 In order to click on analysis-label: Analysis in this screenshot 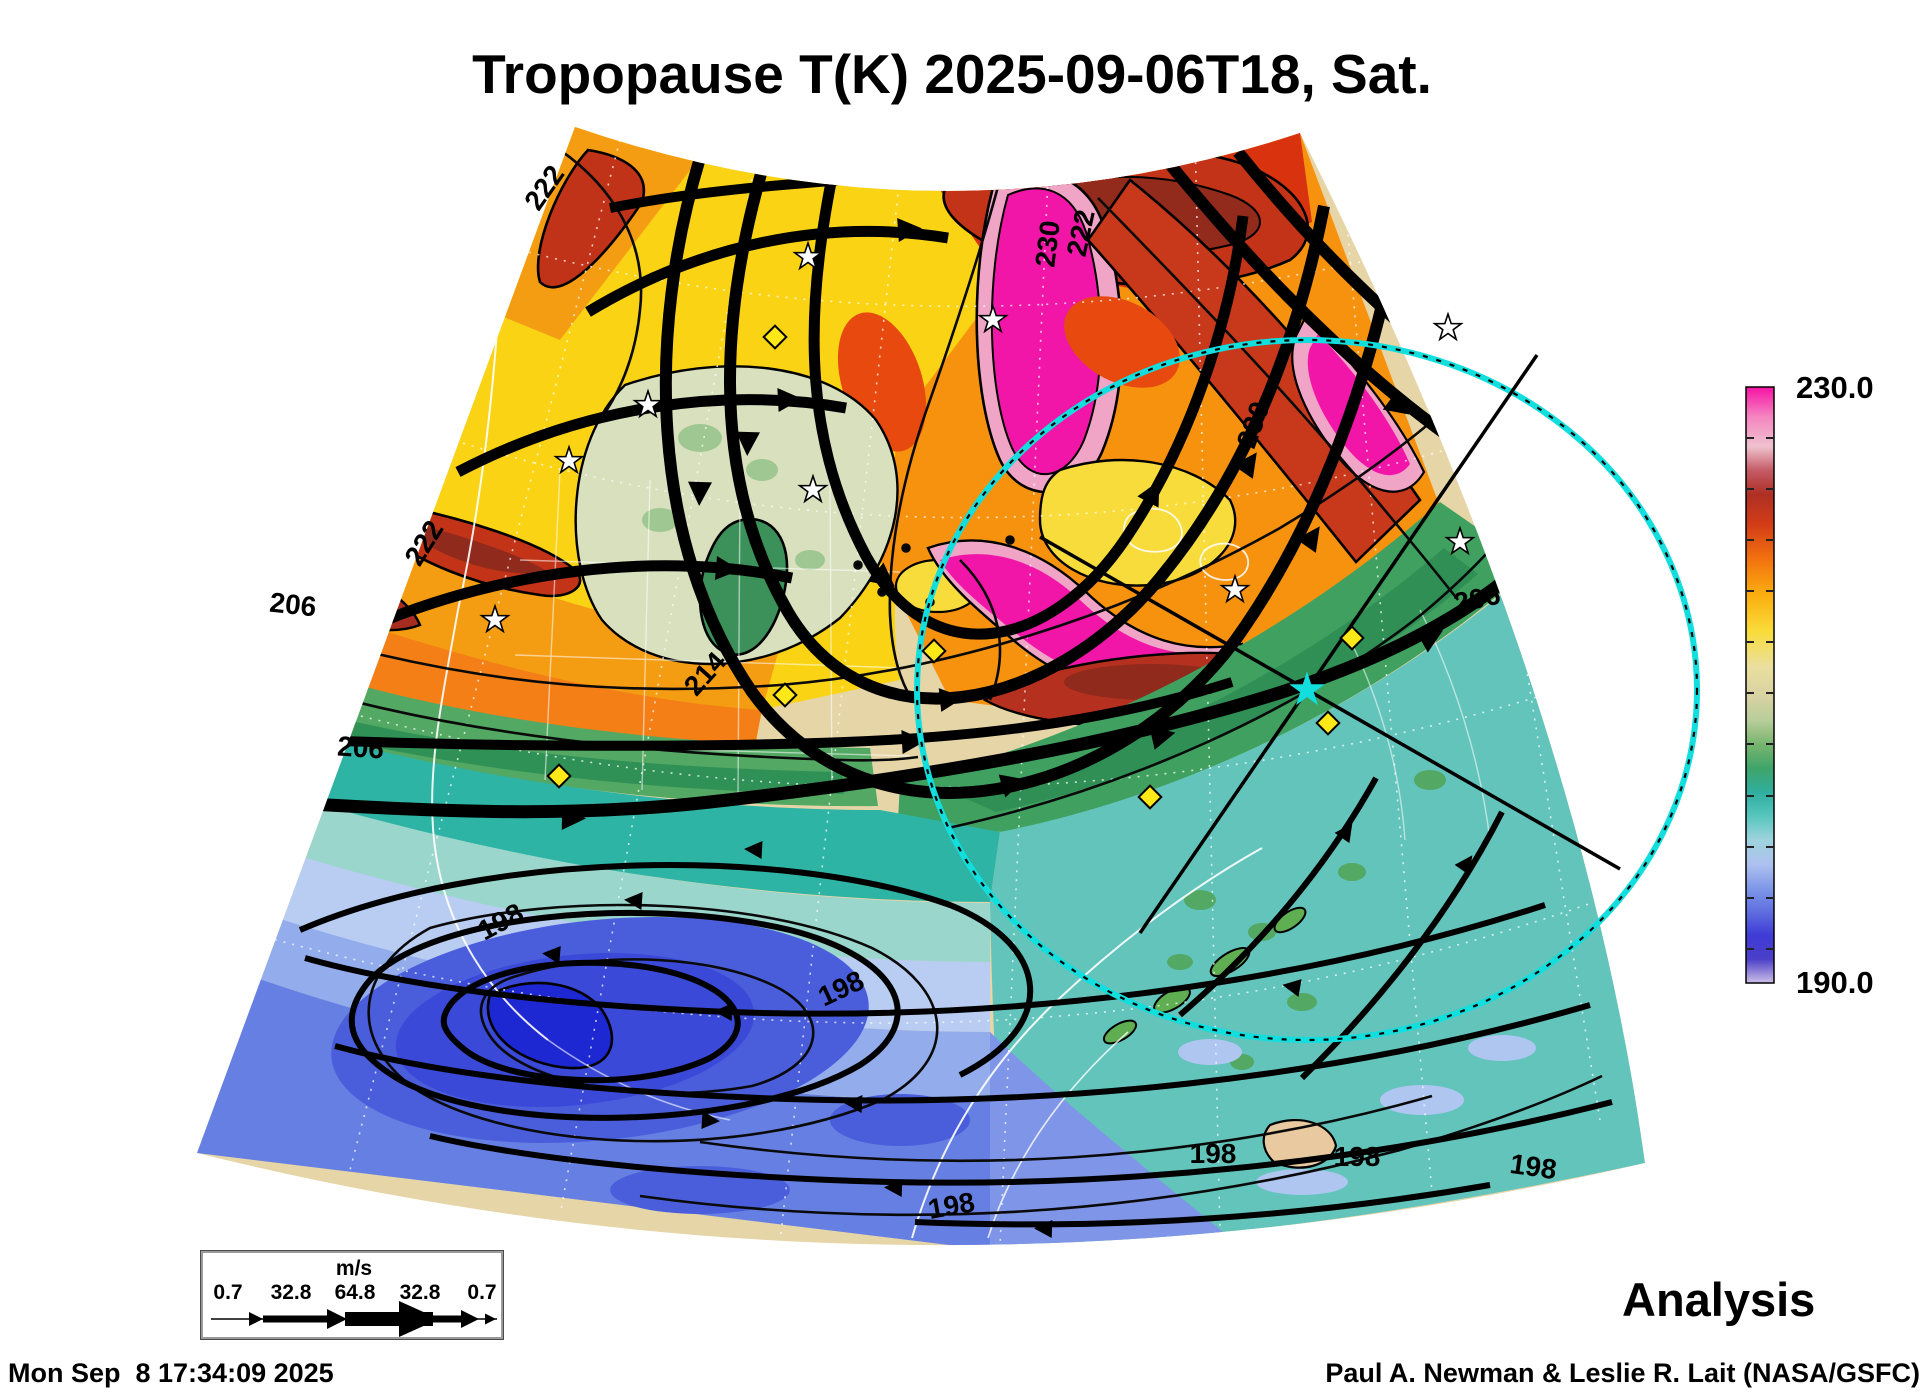, I will do `click(1719, 1299)`.